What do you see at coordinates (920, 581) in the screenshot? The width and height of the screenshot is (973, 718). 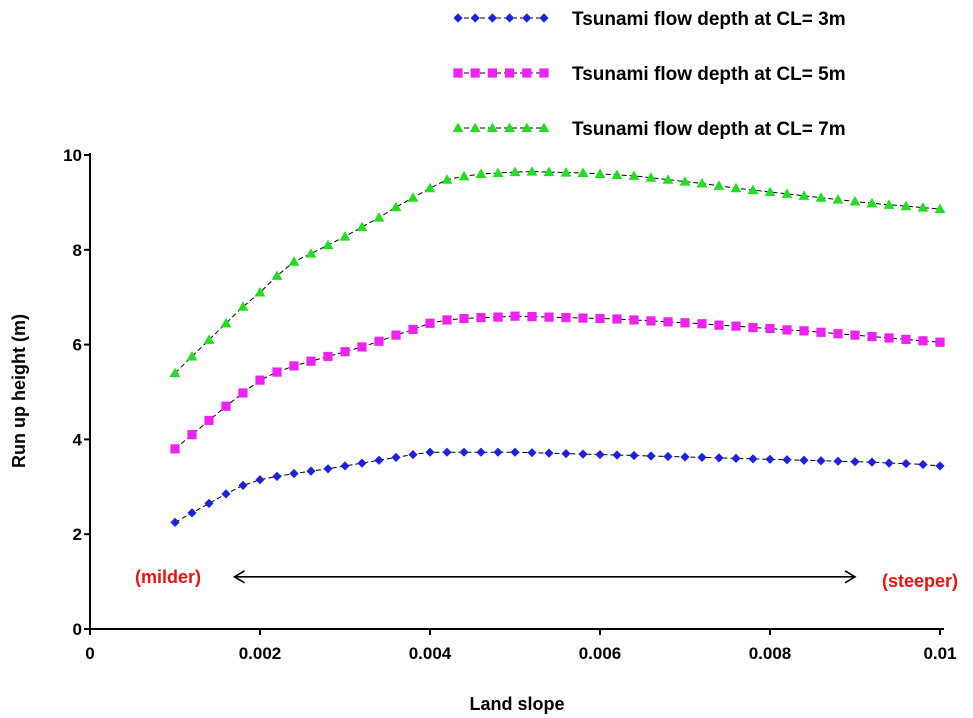 I see `steeper-annotation: (steeper)` at bounding box center [920, 581].